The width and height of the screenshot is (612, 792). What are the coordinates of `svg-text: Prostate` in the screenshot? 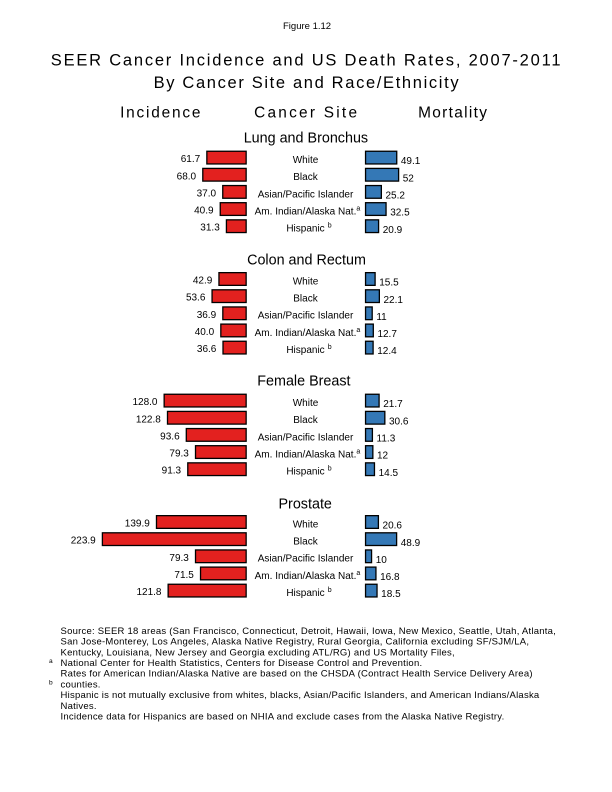 It's located at (304, 504).